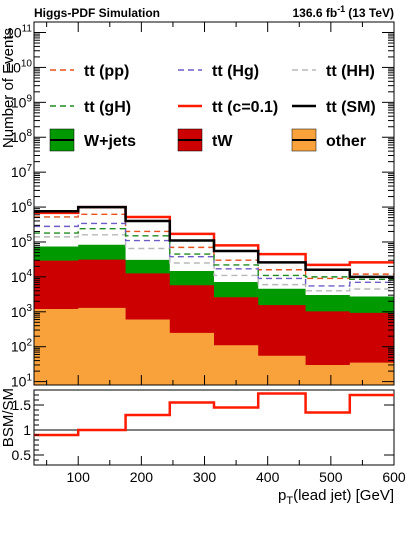  I want to click on x-tick-label: 200, so click(142, 477).